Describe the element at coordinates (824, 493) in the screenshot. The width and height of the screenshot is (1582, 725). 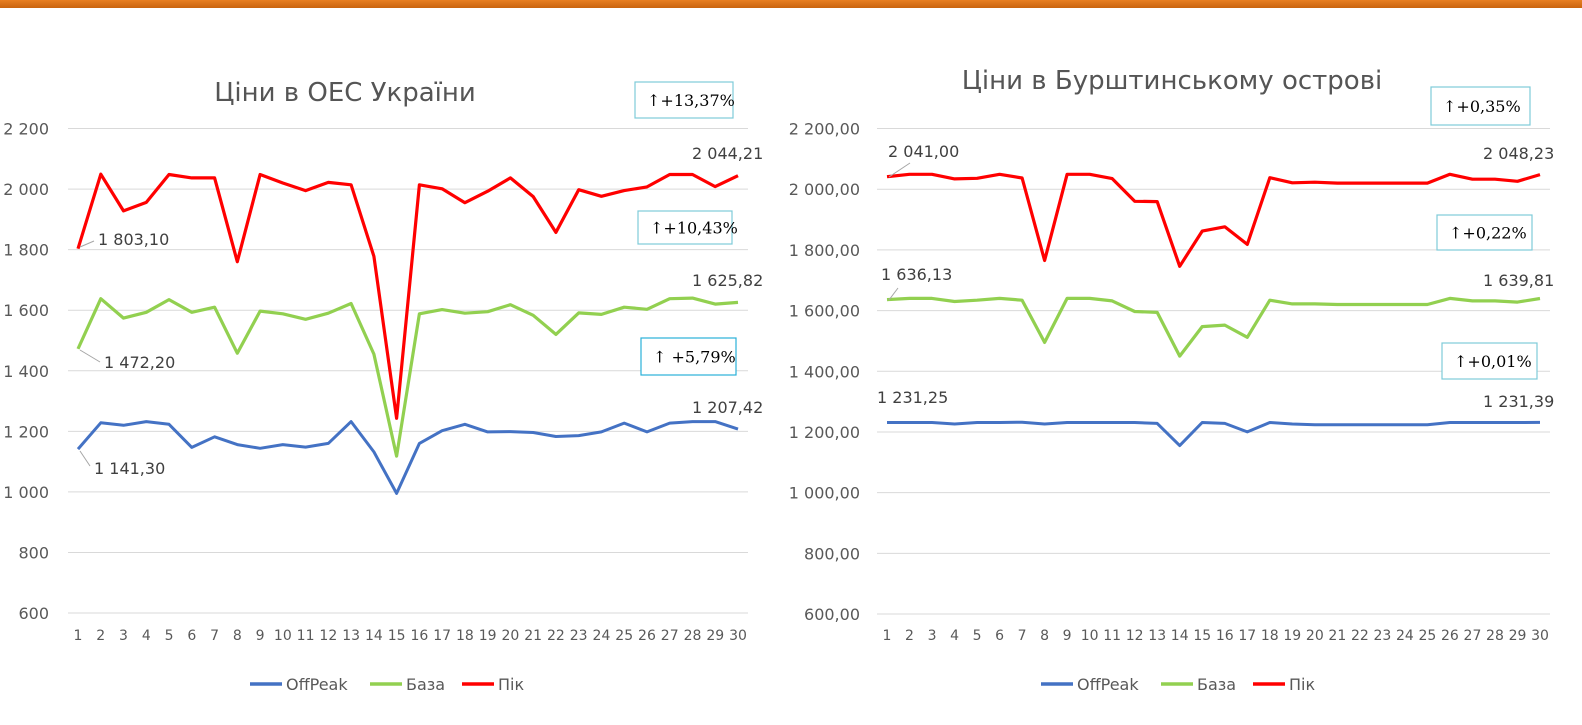
I see `y-tick-label: 1 000,00` at that location.